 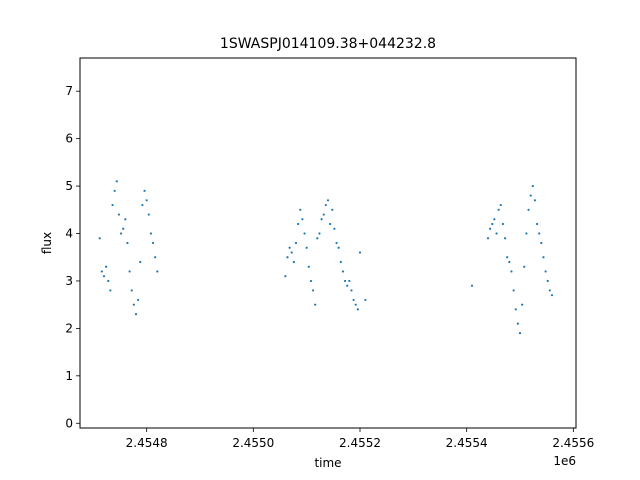 What do you see at coordinates (69, 139) in the screenshot?
I see `y-tick-label: 6` at bounding box center [69, 139].